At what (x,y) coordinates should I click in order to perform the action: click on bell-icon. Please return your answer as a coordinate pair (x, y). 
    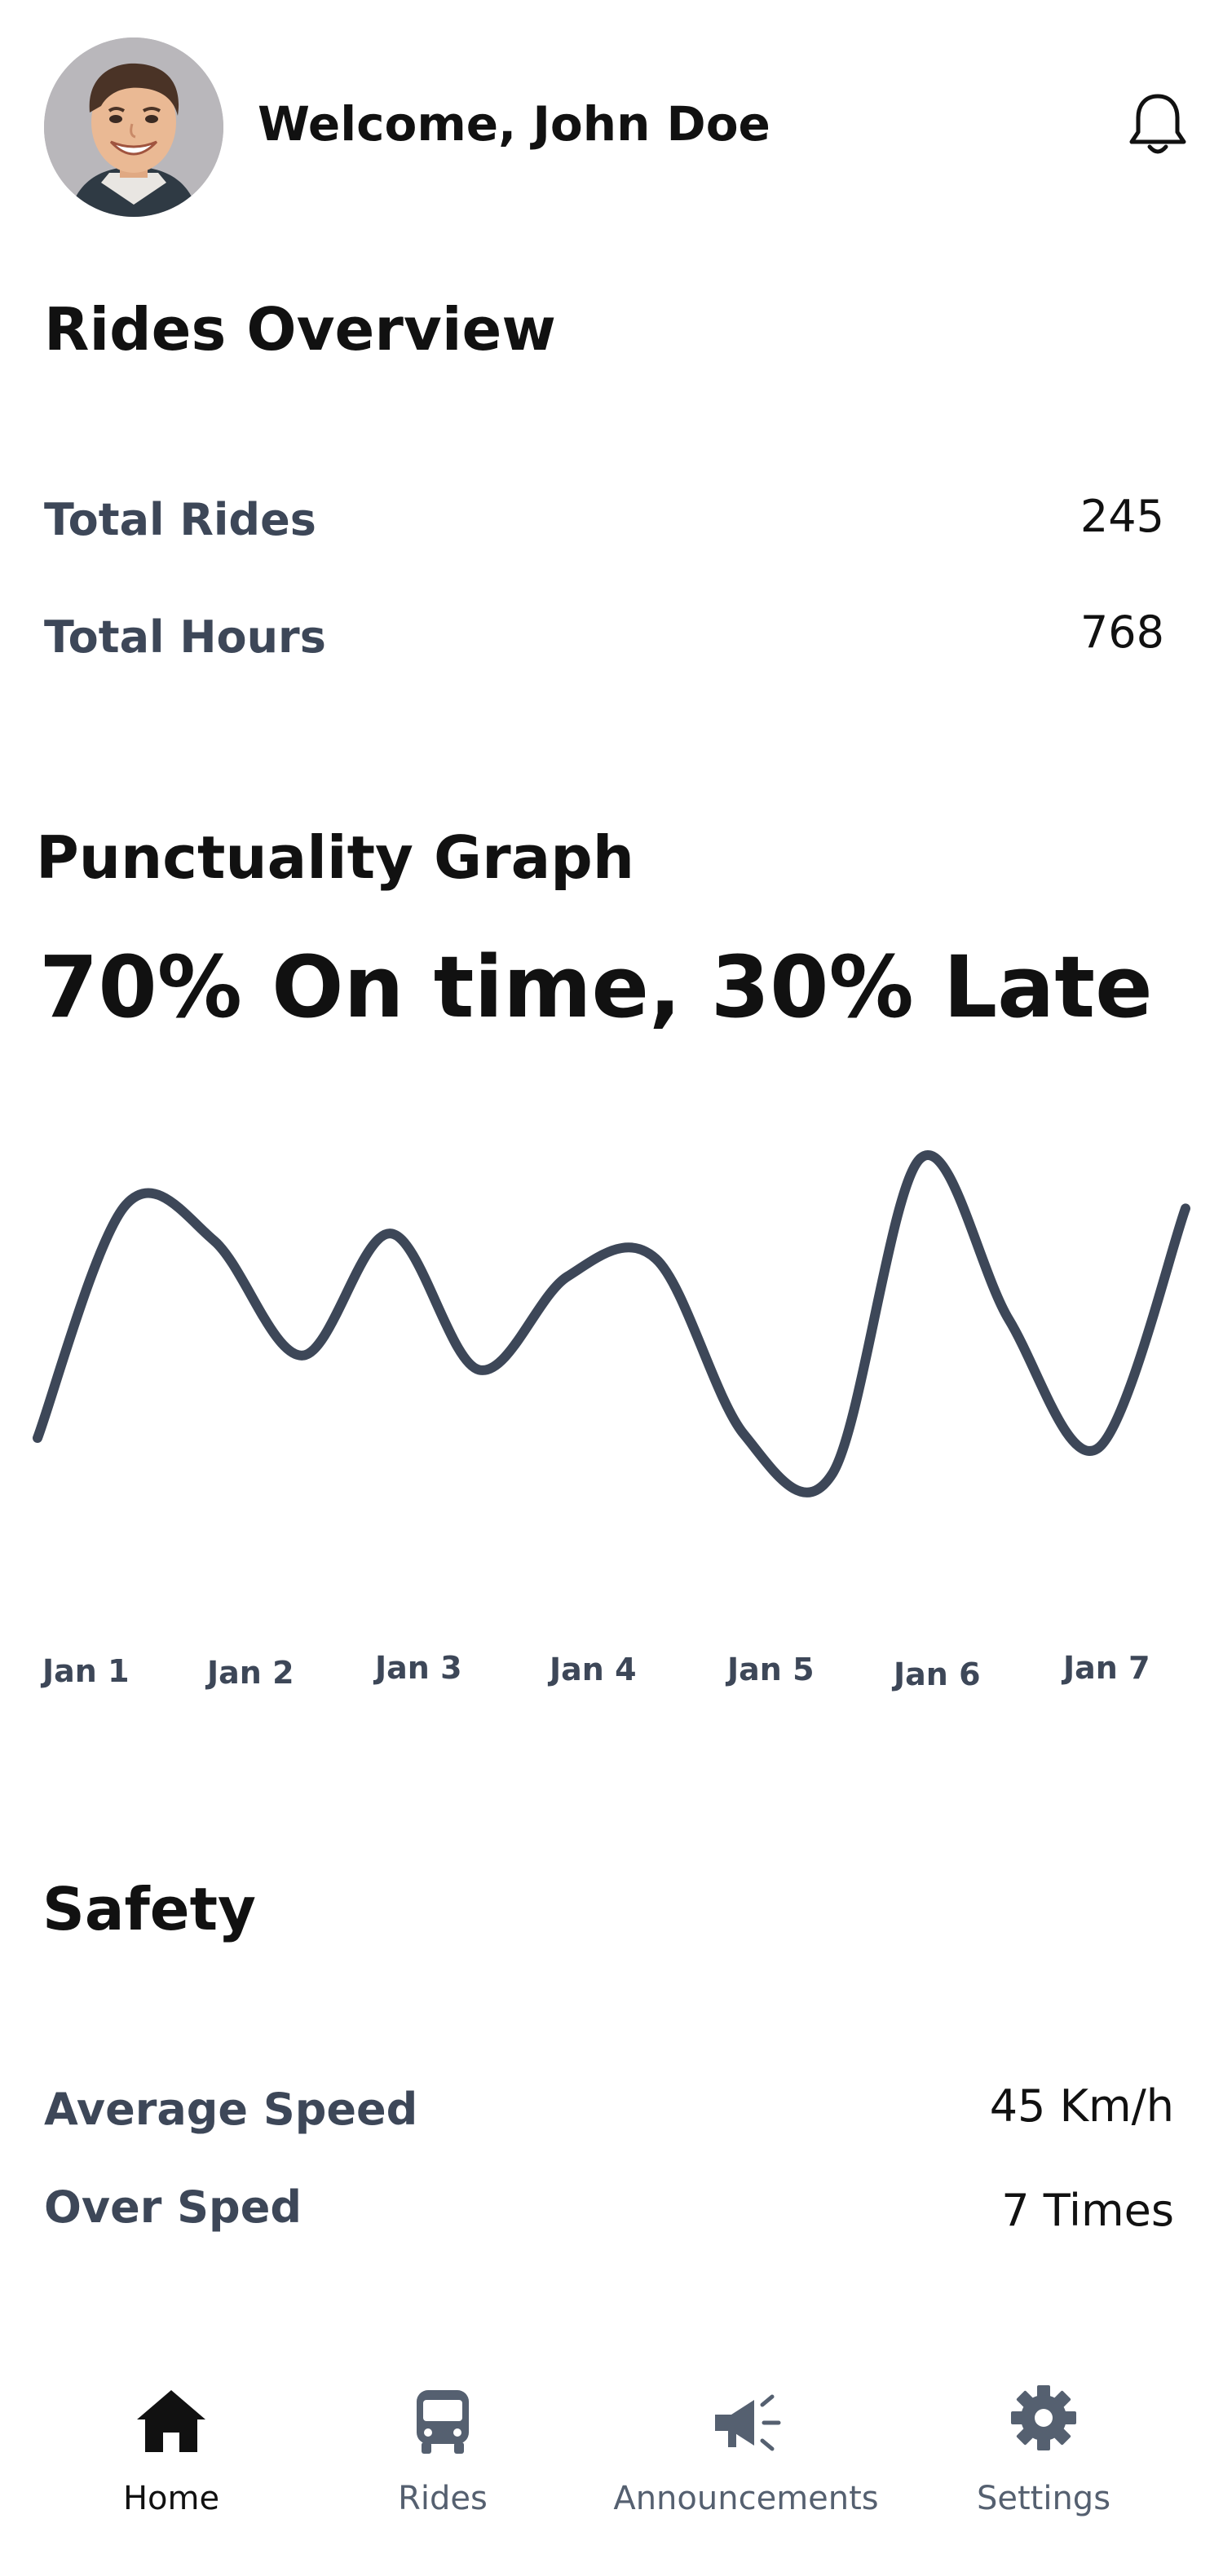
    Looking at the image, I should click on (1158, 124).